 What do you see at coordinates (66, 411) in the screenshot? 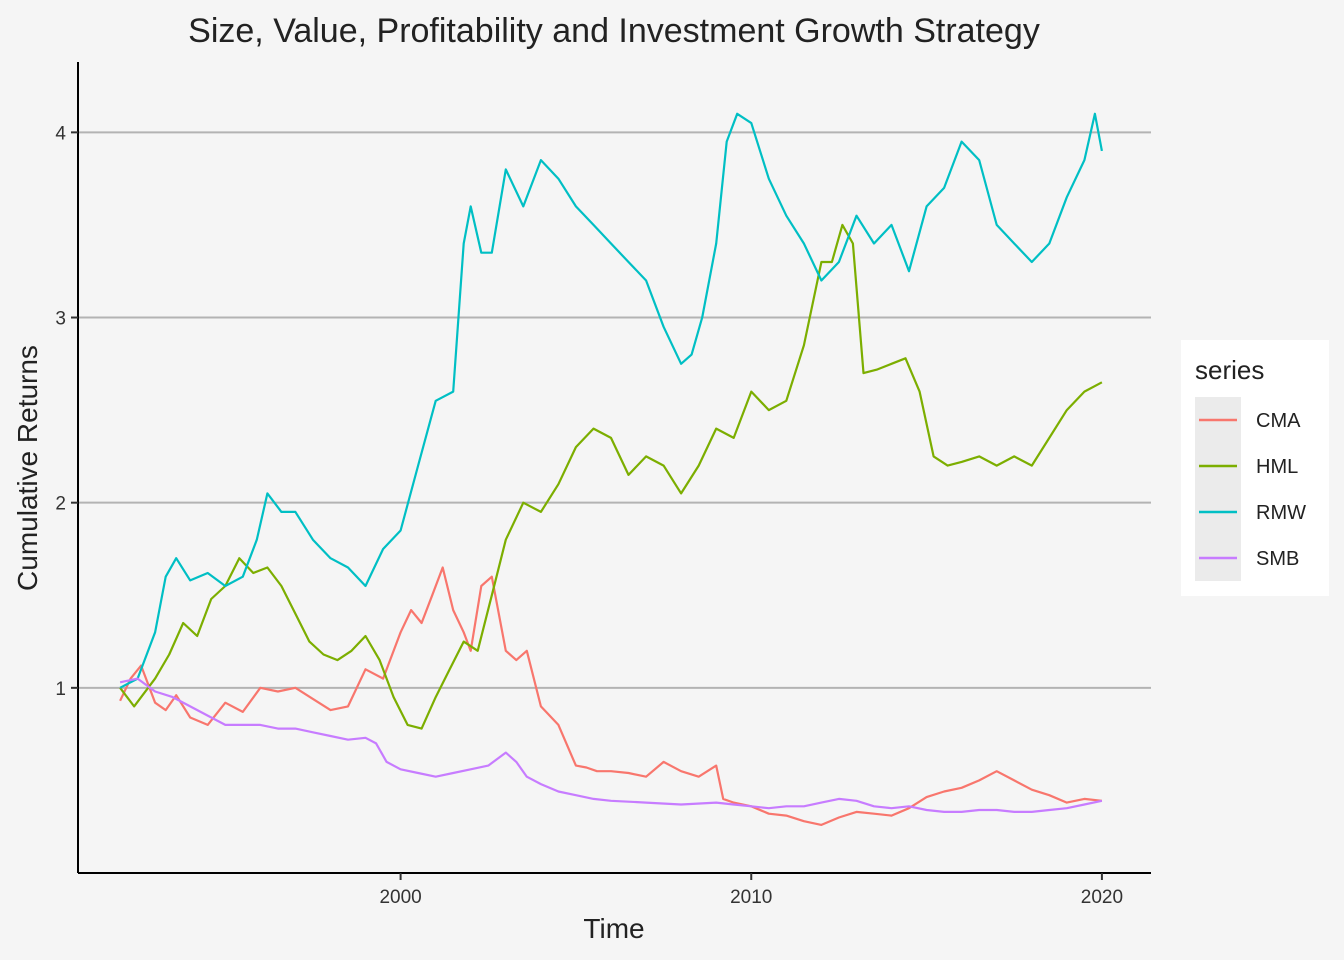
I see `y-axis-ticks: 1 2 3 4` at bounding box center [66, 411].